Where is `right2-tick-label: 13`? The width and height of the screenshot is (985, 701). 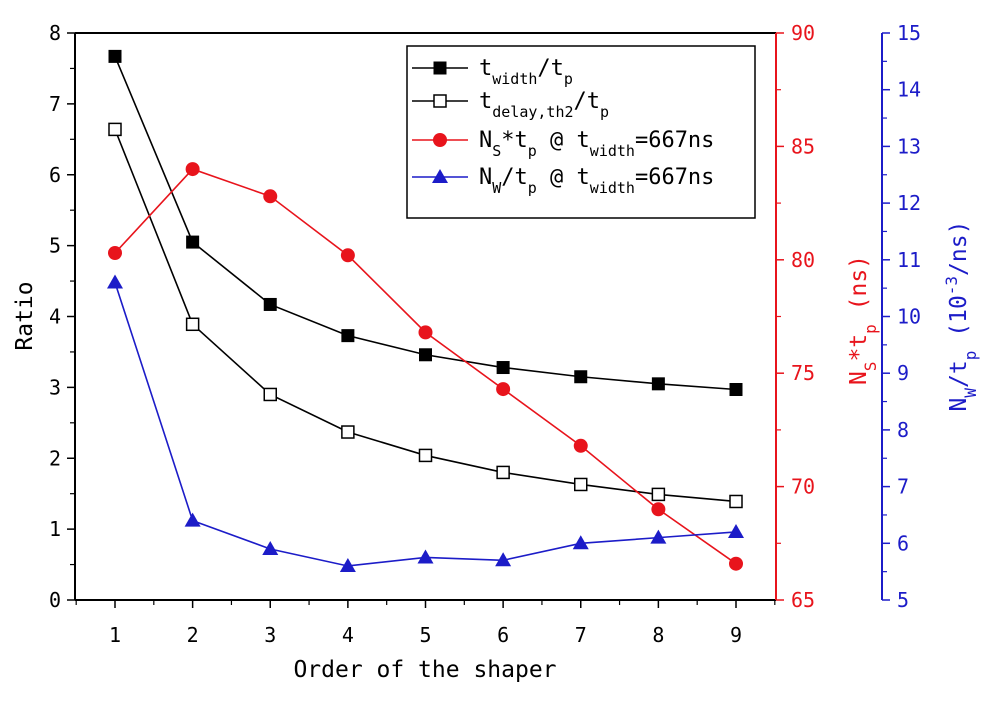
right2-tick-label: 13 is located at coordinates (909, 146).